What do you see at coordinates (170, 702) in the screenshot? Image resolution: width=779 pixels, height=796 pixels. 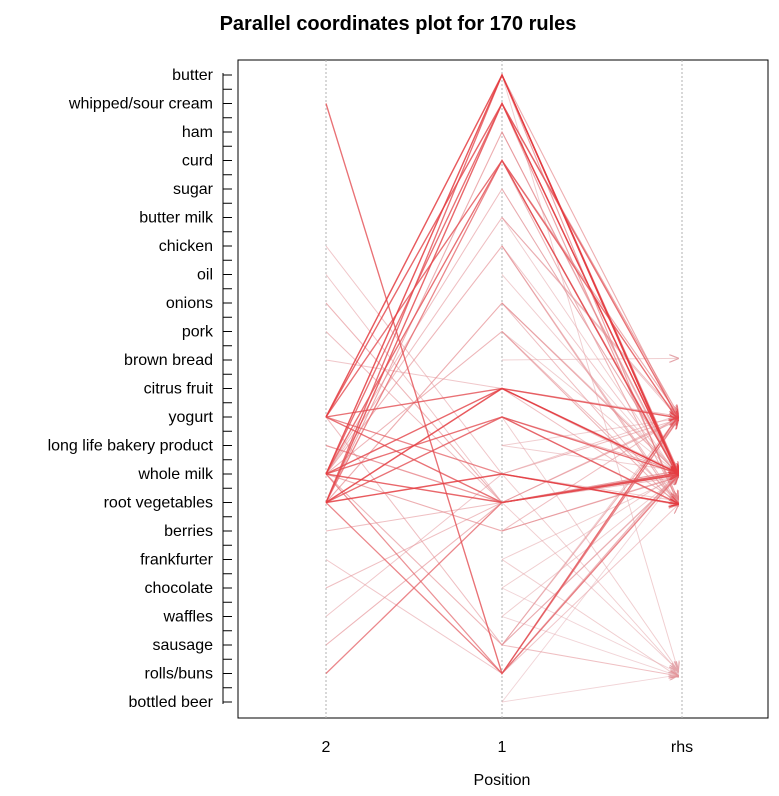 I see `y-label: bottled beer` at bounding box center [170, 702].